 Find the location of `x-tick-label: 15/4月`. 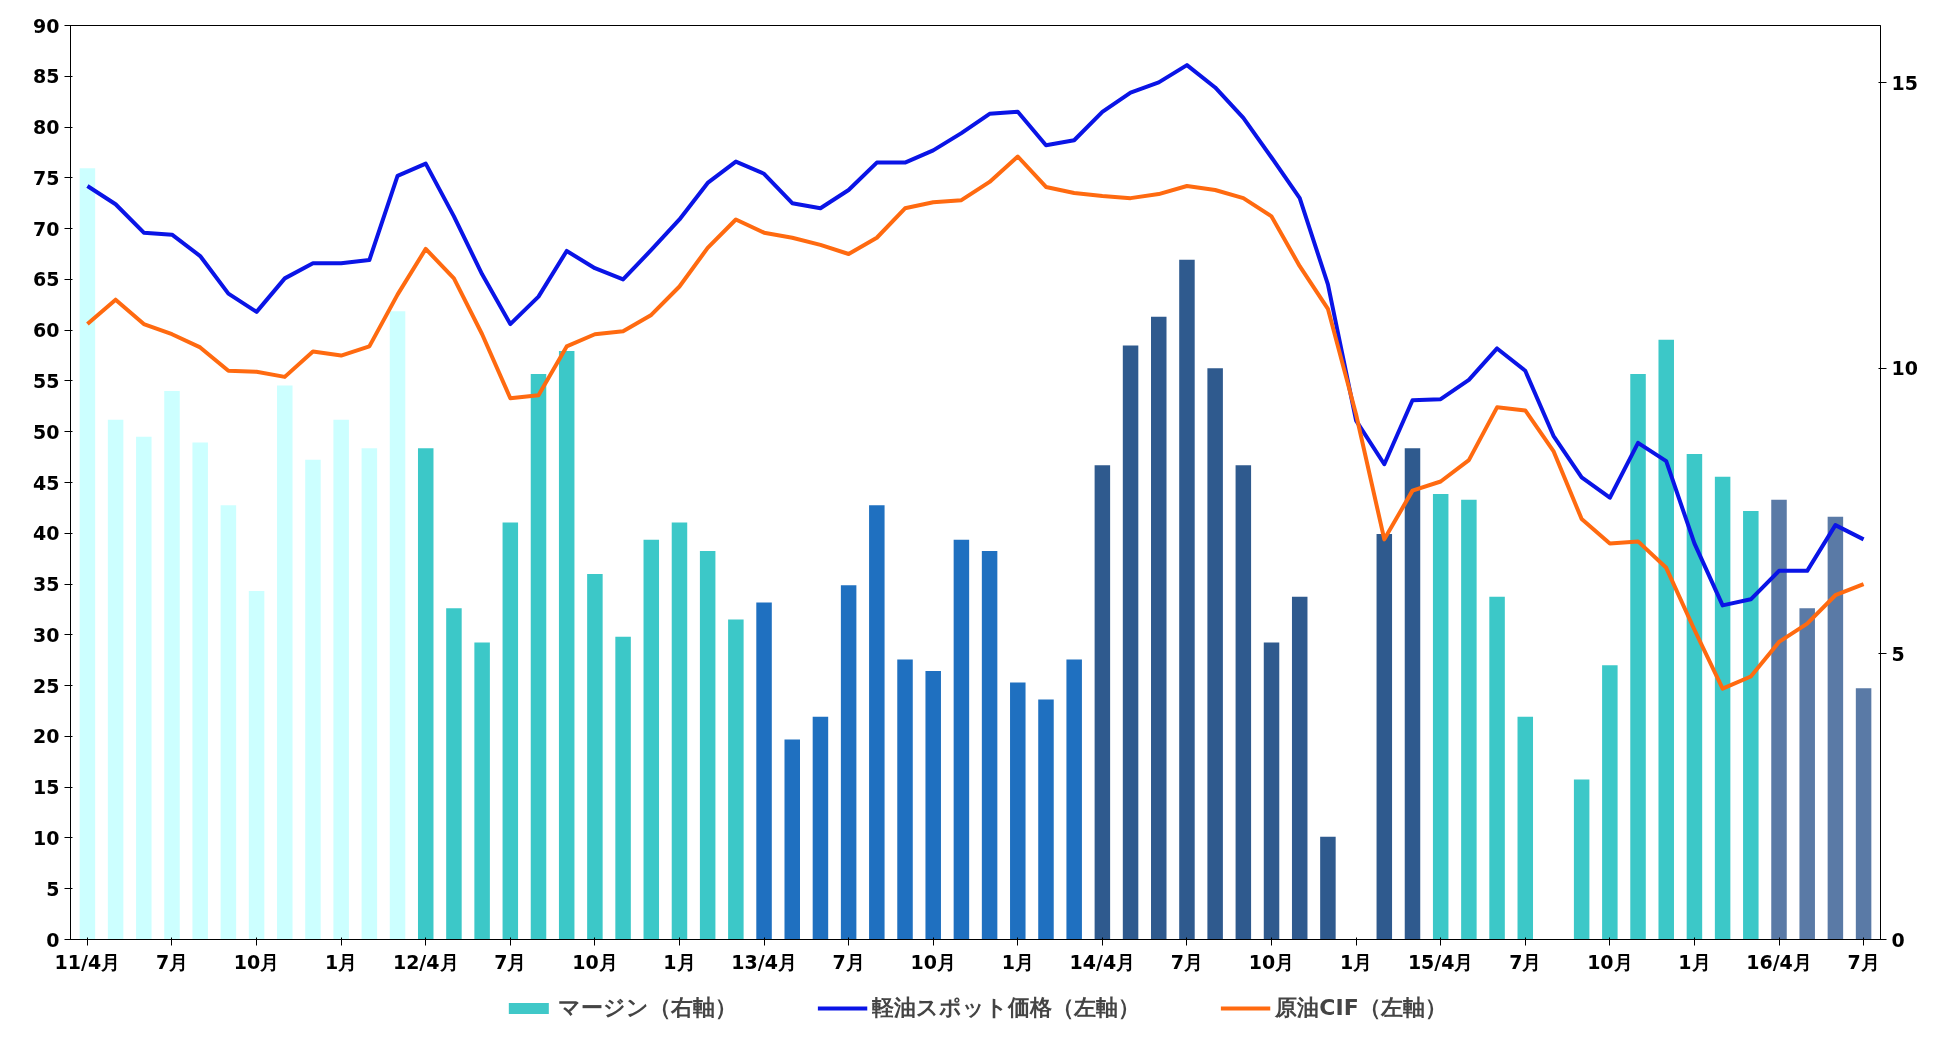

x-tick-label: 15/4月 is located at coordinates (1440, 961).